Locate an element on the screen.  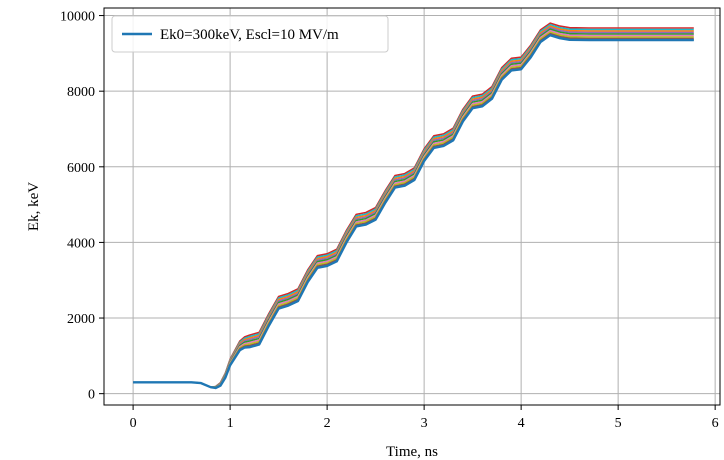
y-tick-label: 8000 is located at coordinates (81, 92).